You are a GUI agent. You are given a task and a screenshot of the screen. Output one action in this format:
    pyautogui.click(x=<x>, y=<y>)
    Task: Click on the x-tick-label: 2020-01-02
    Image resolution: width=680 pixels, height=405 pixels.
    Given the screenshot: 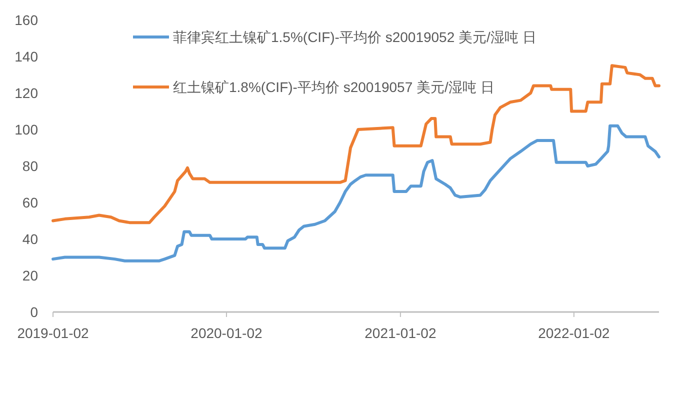 What is the action you would take?
    pyautogui.click(x=226, y=333)
    